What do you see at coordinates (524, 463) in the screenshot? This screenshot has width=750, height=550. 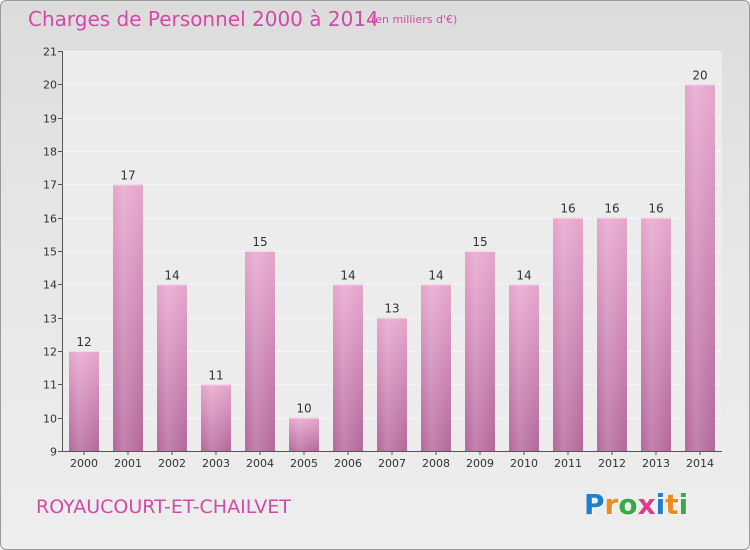 I see `x-tick-label-2010: 2010` at bounding box center [524, 463].